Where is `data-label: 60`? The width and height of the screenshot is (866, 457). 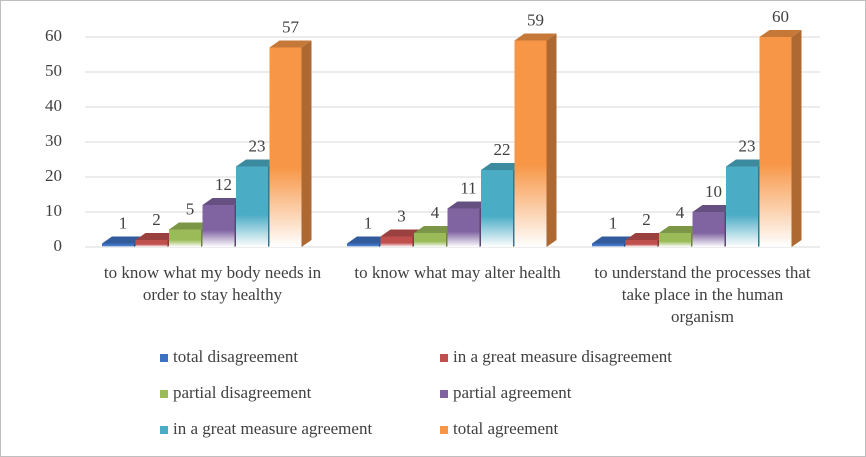 data-label: 60 is located at coordinates (780, 16).